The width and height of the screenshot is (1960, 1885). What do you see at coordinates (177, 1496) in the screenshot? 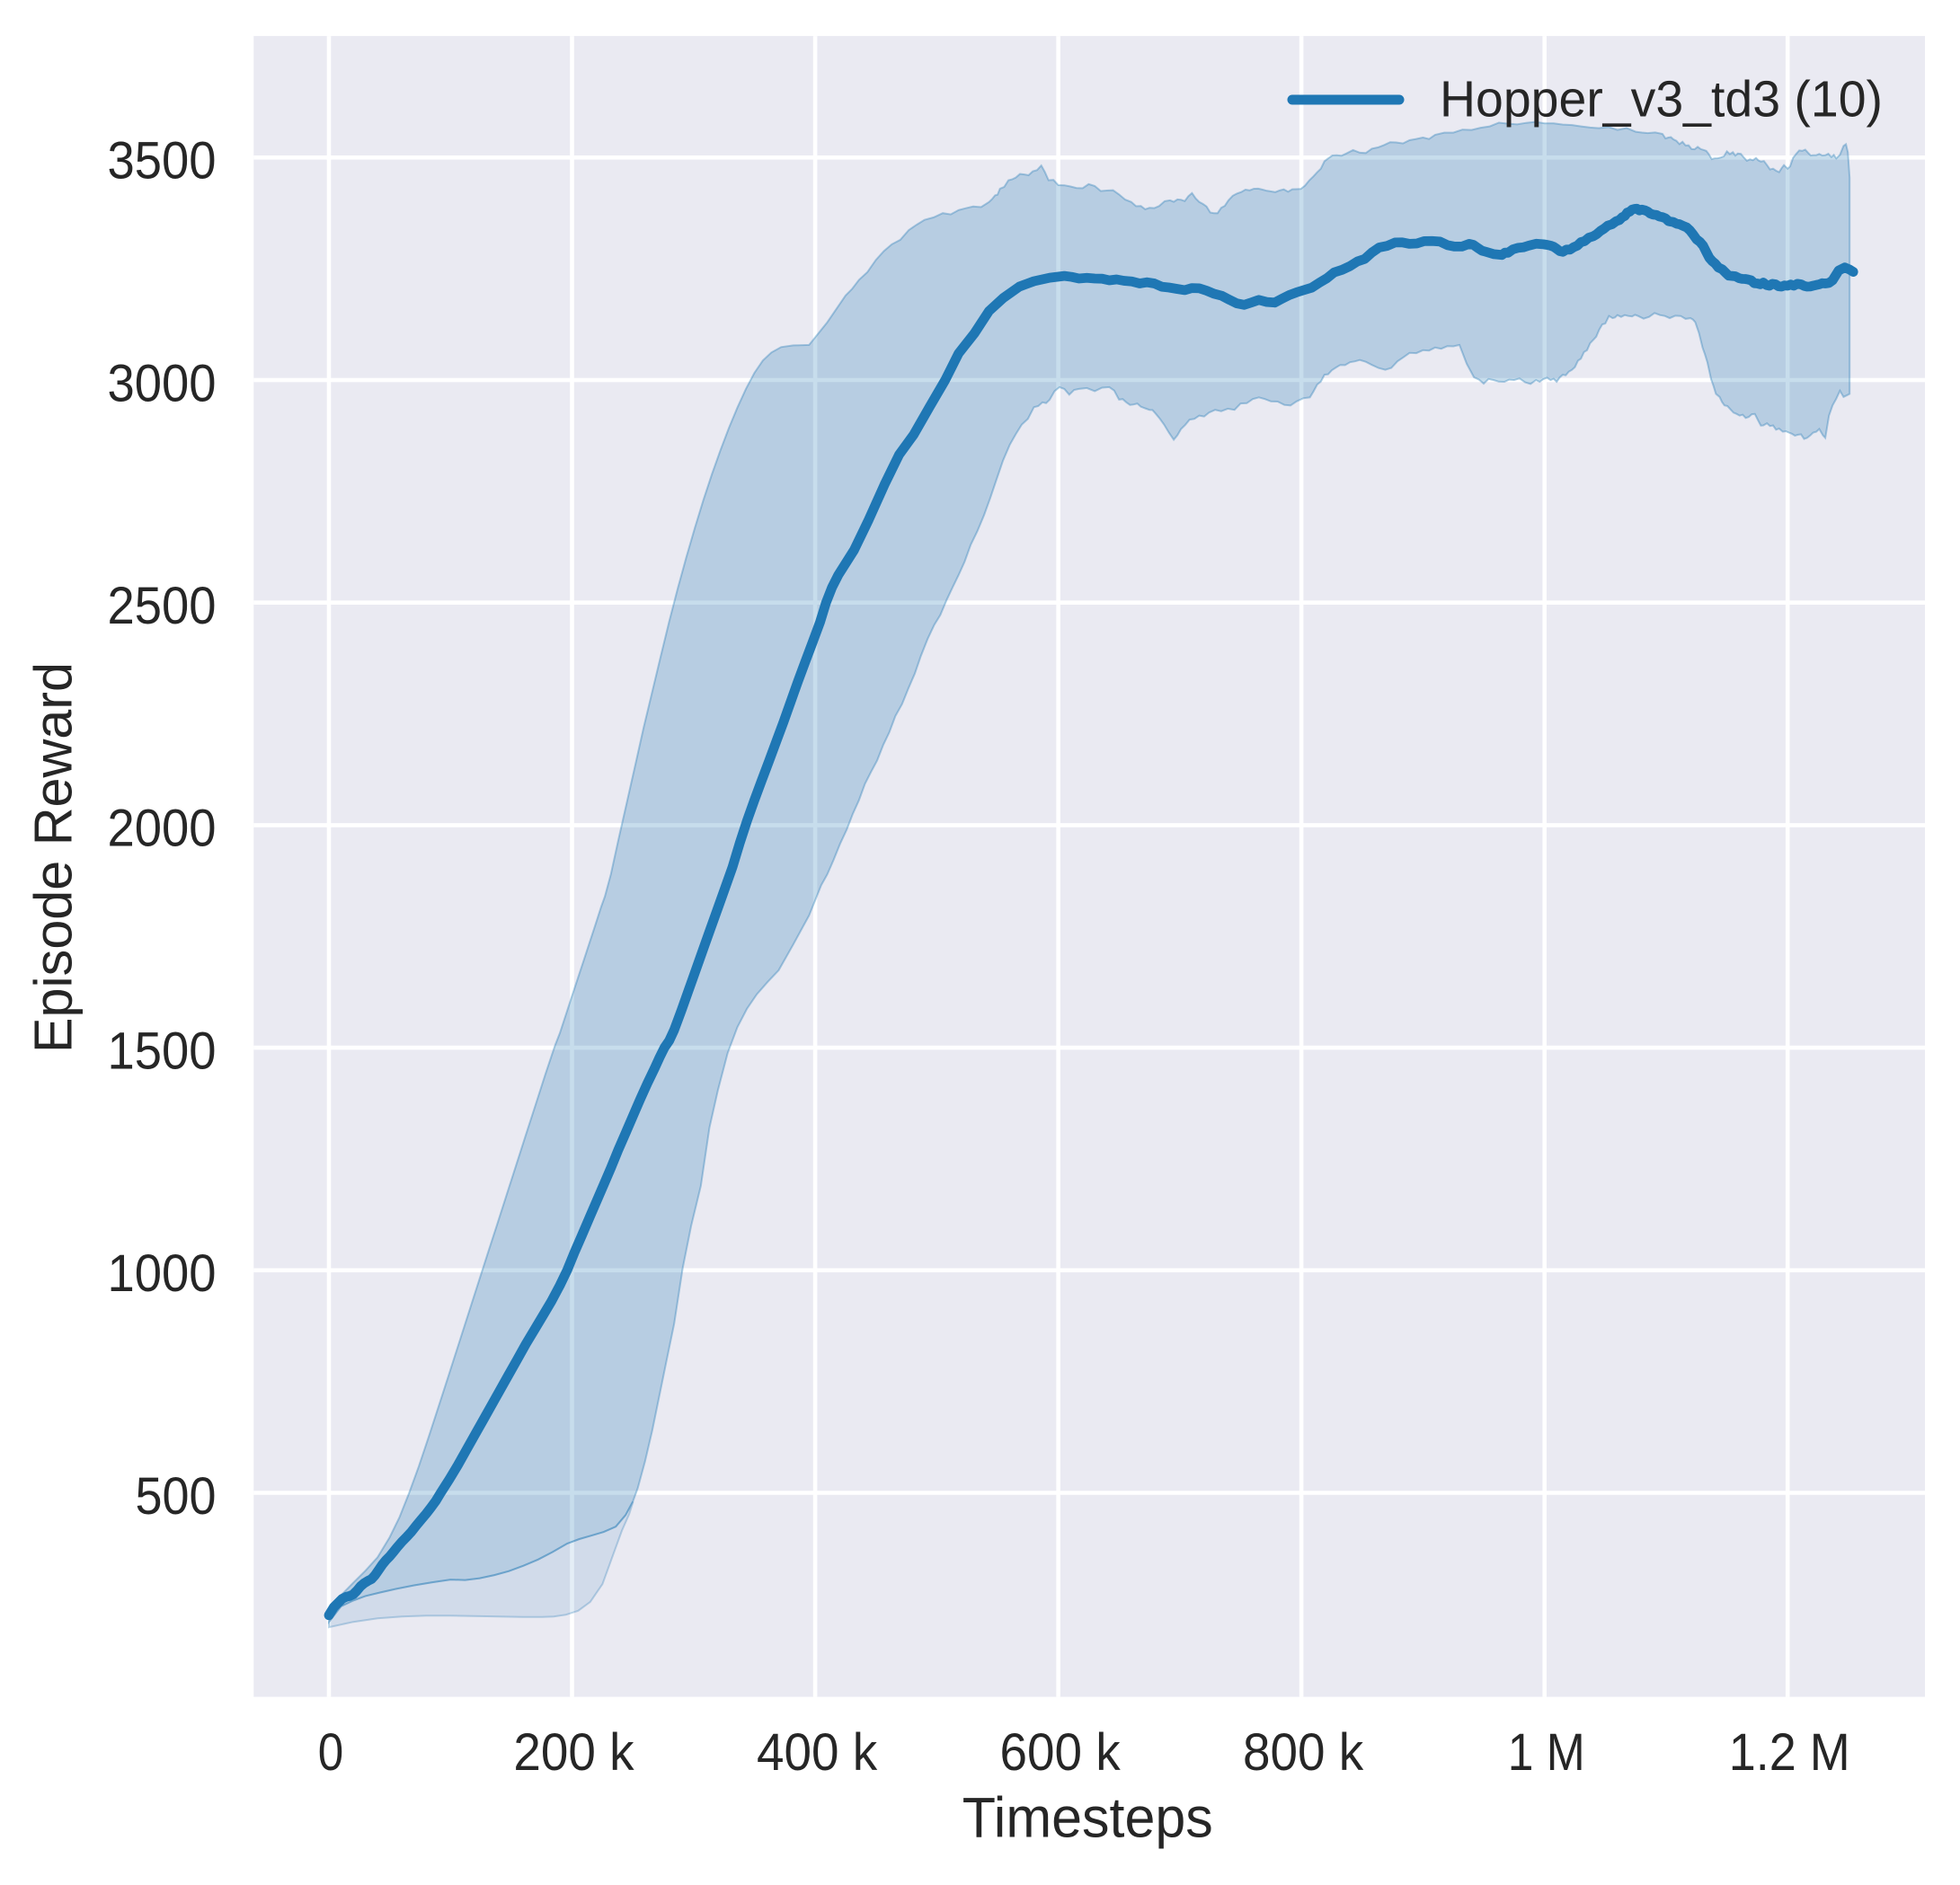
I see `svg-text: 500` at bounding box center [177, 1496].